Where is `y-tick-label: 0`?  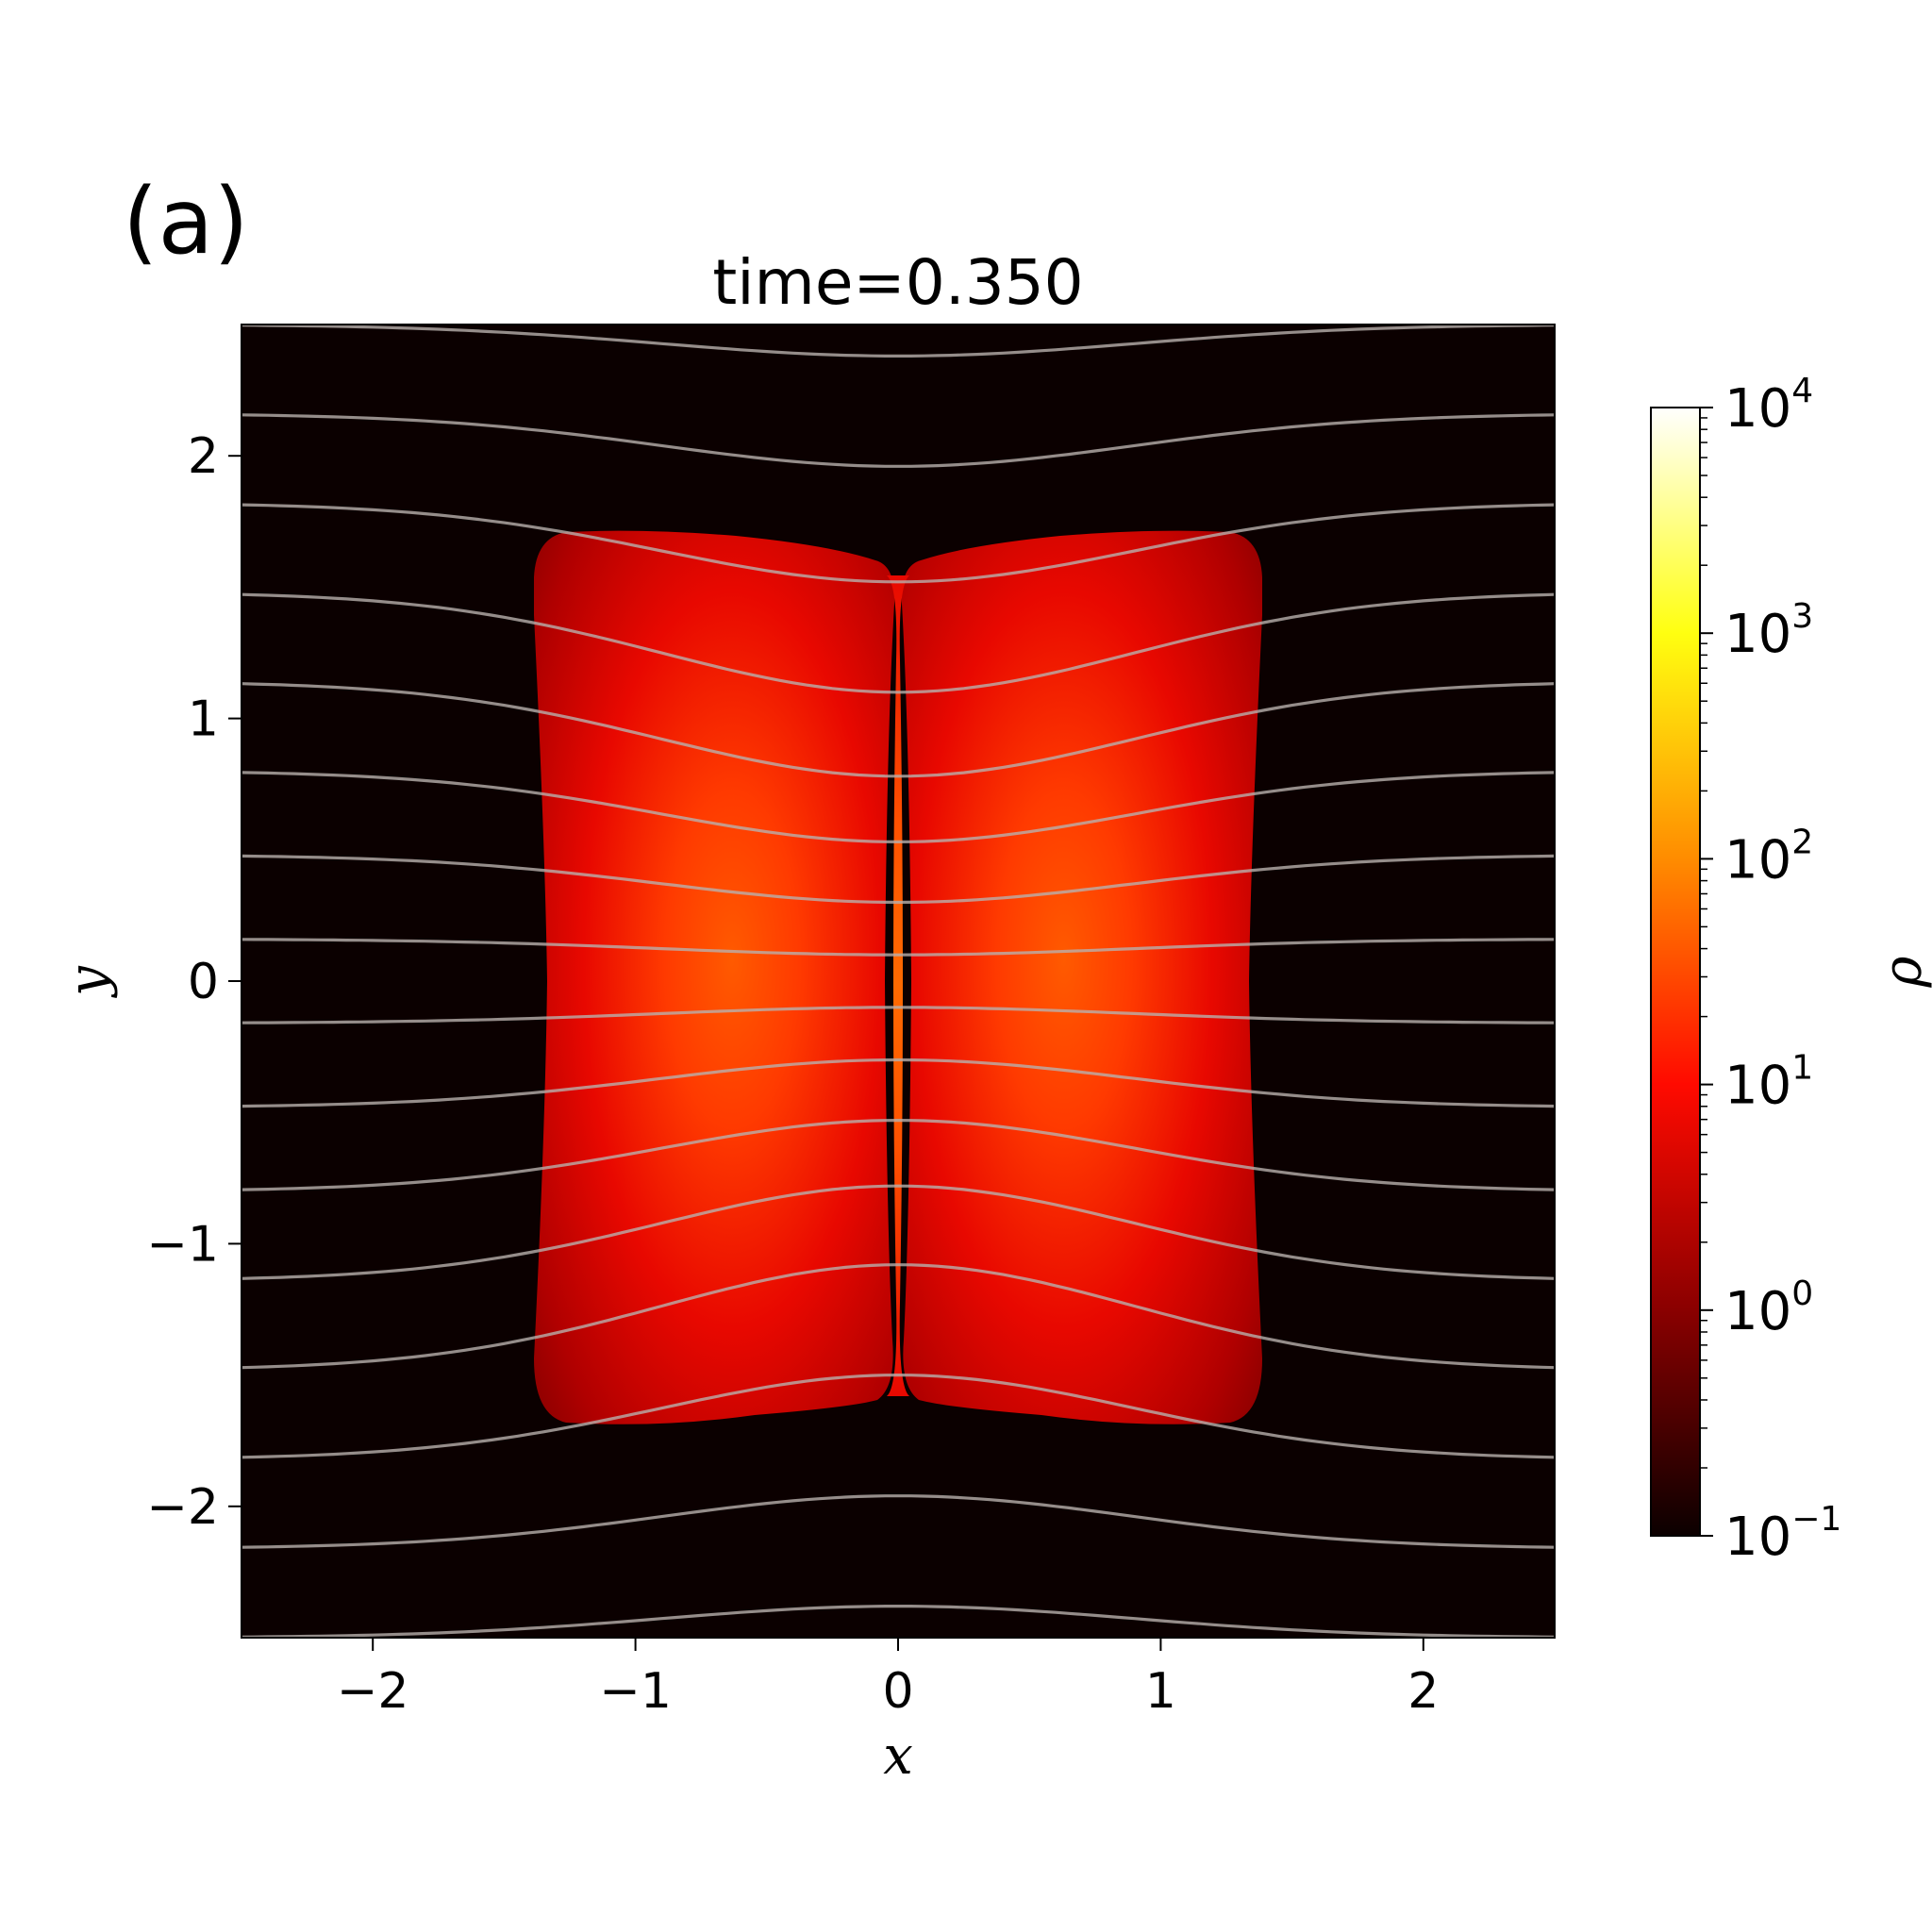 y-tick-label: 0 is located at coordinates (204, 982).